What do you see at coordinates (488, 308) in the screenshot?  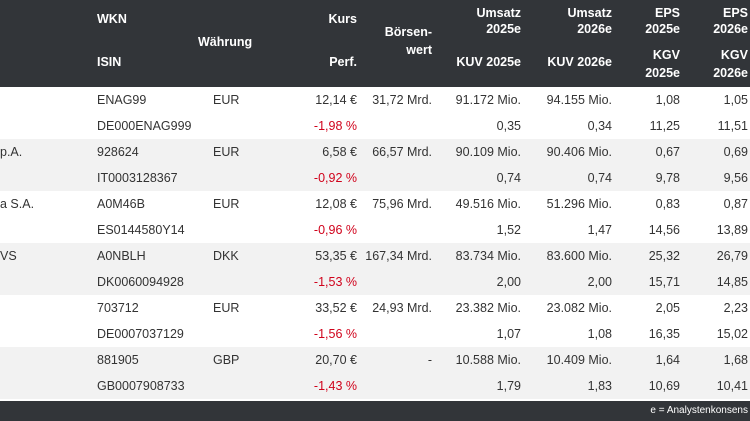 I see `umsatz-2025-cell: 23.382 Mio.` at bounding box center [488, 308].